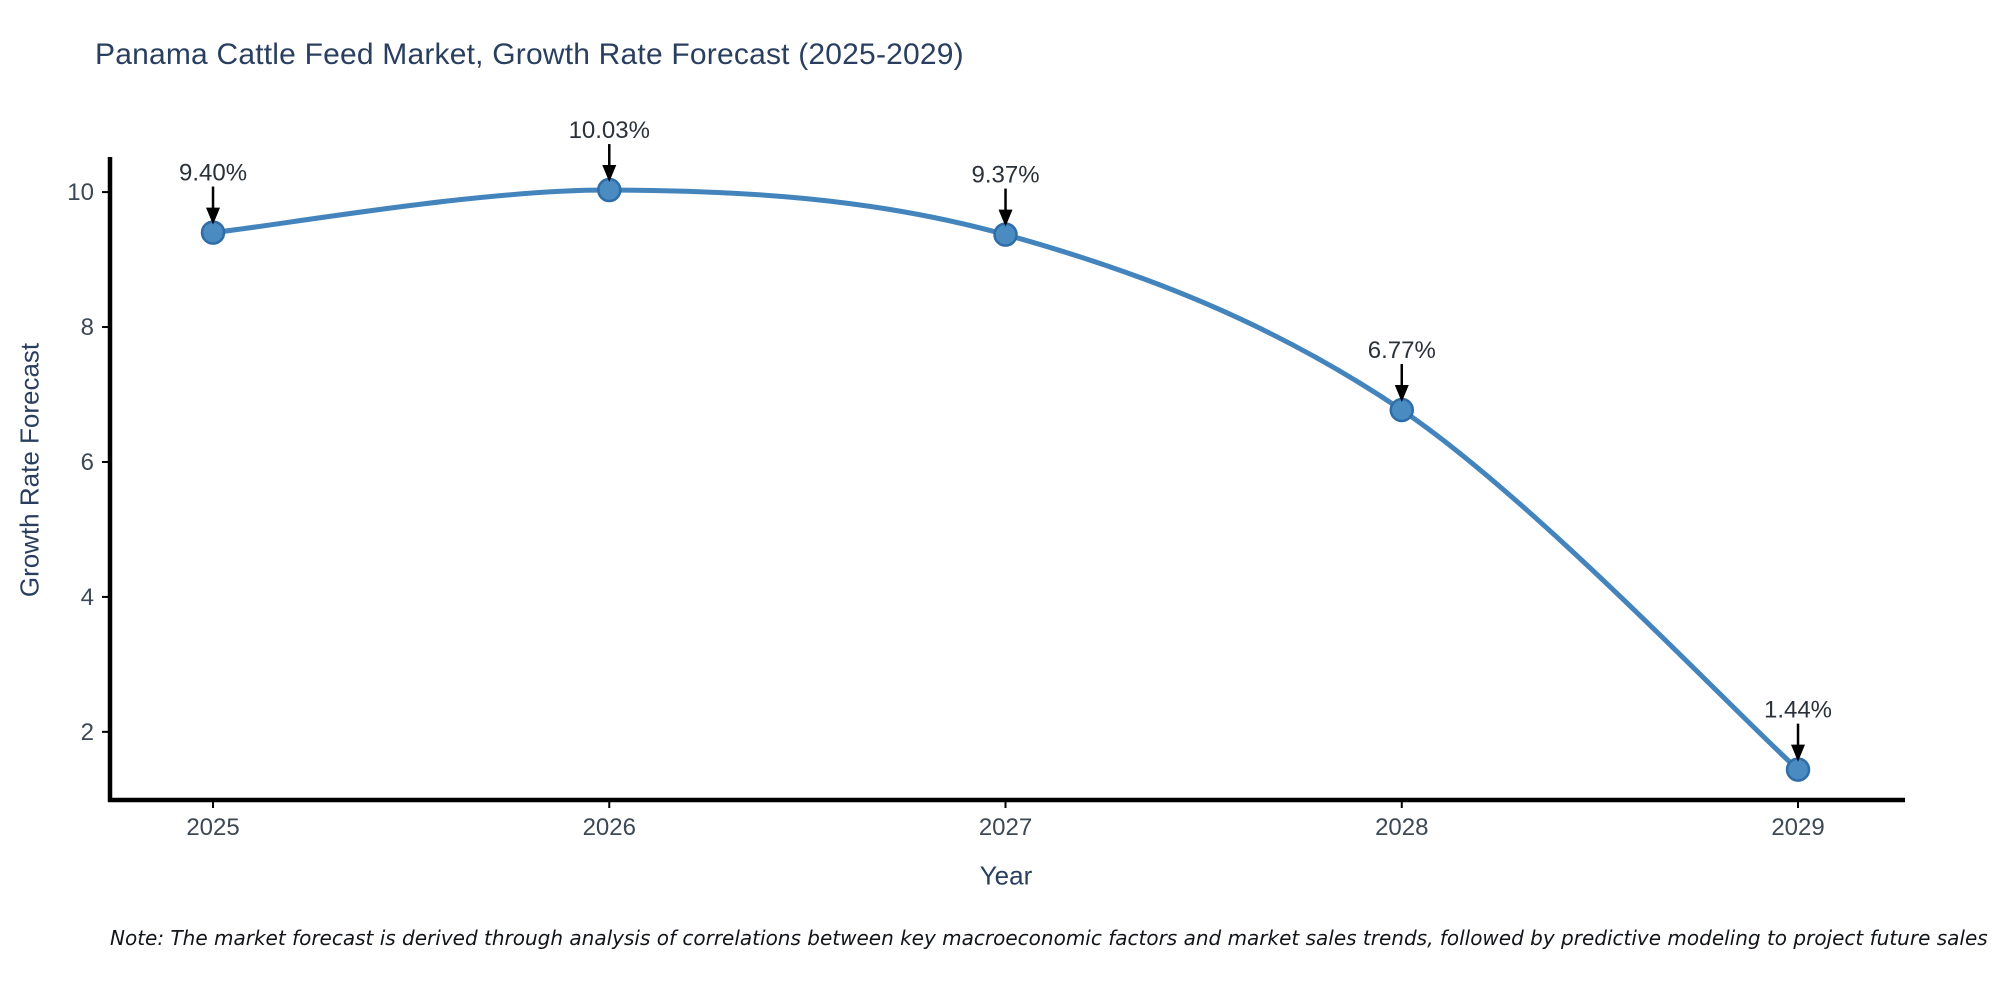  I want to click on x-axis-label: Year, so click(1006, 875).